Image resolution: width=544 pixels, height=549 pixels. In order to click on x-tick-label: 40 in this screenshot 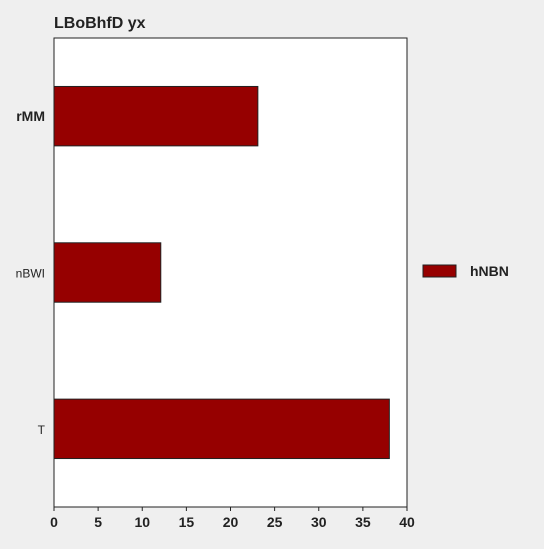, I will do `click(407, 522)`.